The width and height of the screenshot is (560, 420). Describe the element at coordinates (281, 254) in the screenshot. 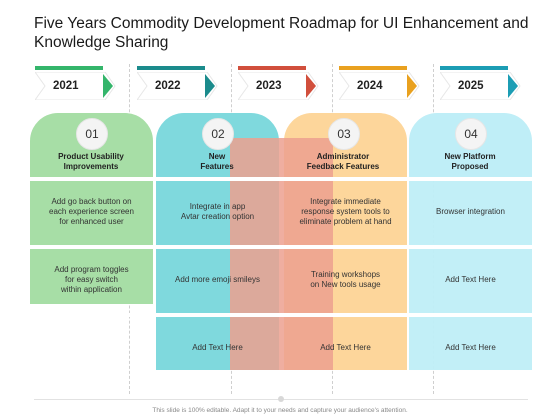

I see `year-2023-band` at that location.